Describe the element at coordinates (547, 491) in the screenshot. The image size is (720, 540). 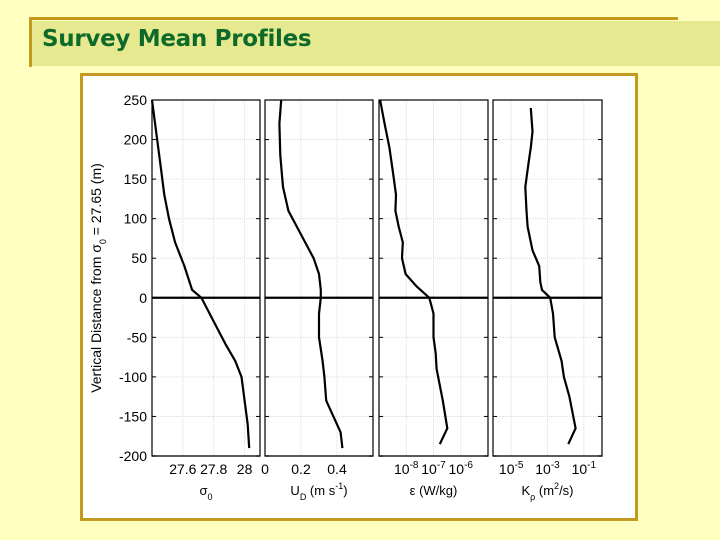
I see `x-axis-label: Kρ (m2/s)` at that location.